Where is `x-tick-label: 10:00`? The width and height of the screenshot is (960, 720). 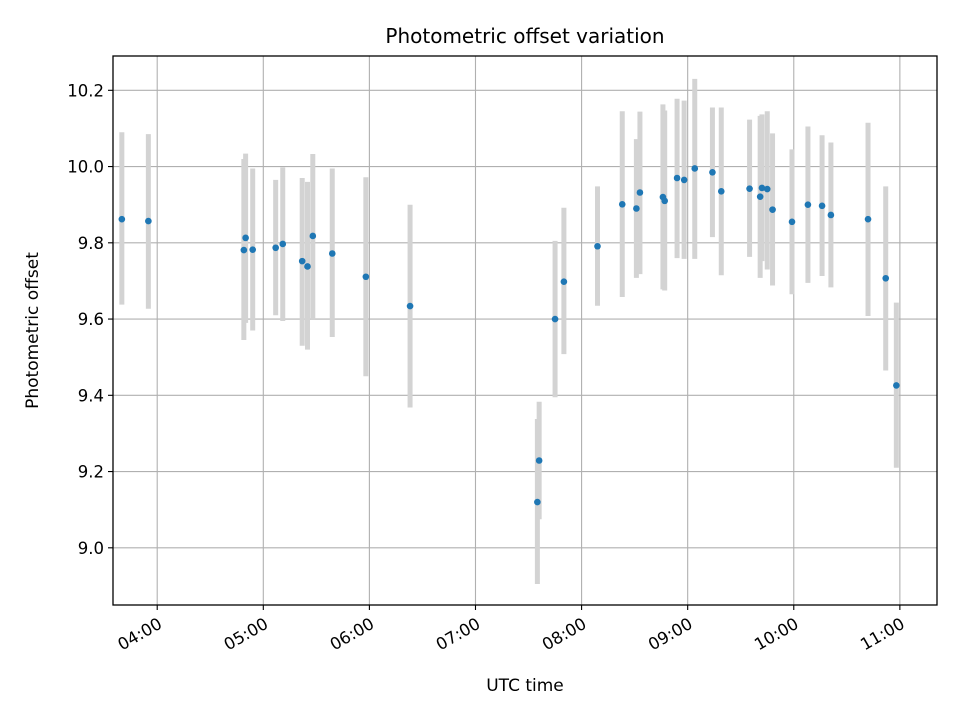
x-tick-label: 10:00 is located at coordinates (776, 634).